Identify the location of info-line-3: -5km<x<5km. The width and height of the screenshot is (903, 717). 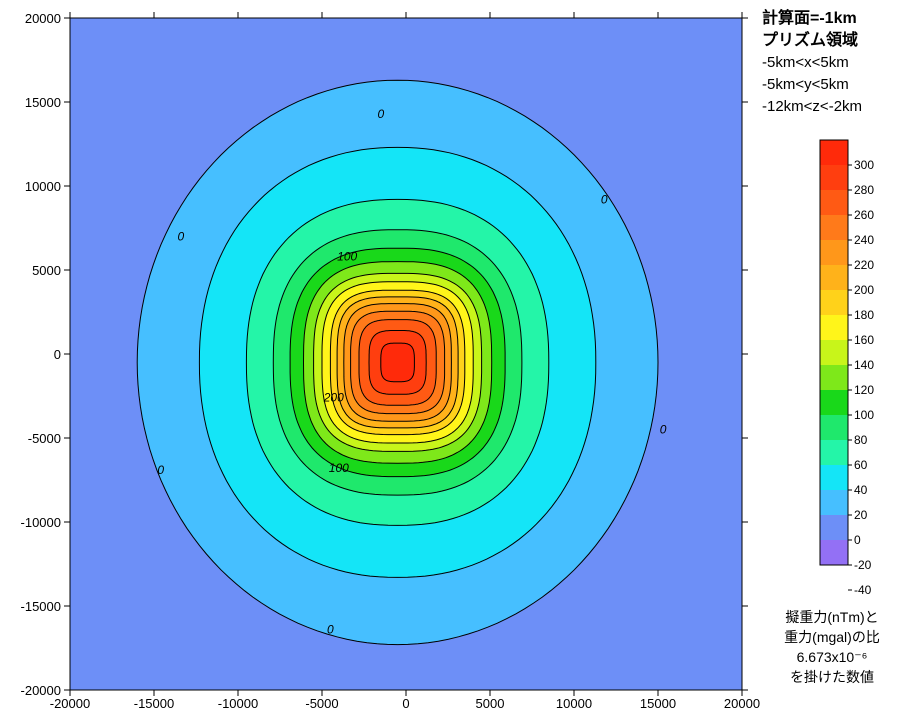
(805, 62).